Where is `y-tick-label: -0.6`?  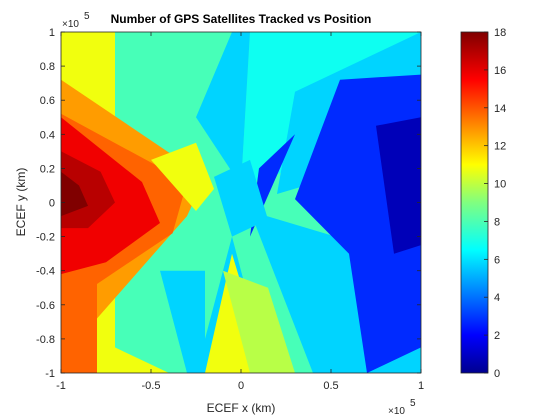 y-tick-label: -0.6 is located at coordinates (45, 306).